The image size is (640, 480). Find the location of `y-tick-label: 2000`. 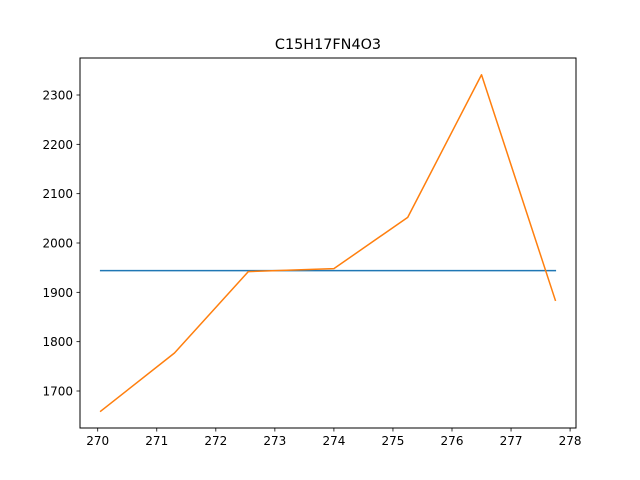

y-tick-label: 2000 is located at coordinates (57, 244).